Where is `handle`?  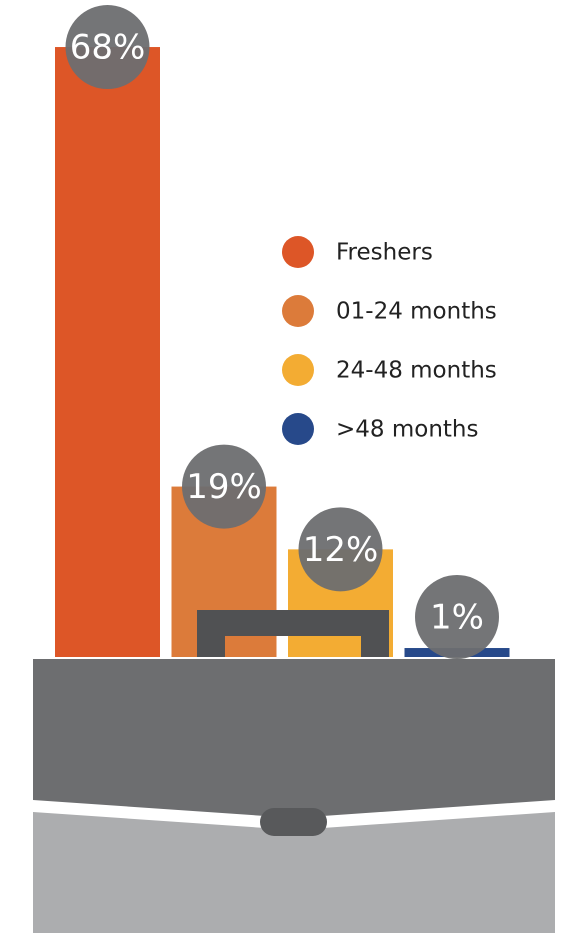 handle is located at coordinates (293, 633).